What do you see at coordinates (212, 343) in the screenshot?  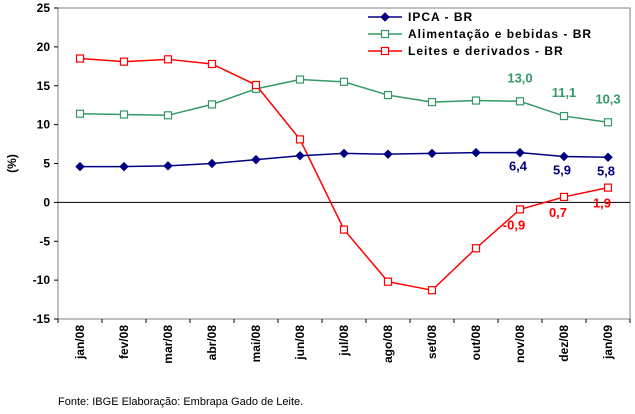 I see `x-tick-label: abr/08` at bounding box center [212, 343].